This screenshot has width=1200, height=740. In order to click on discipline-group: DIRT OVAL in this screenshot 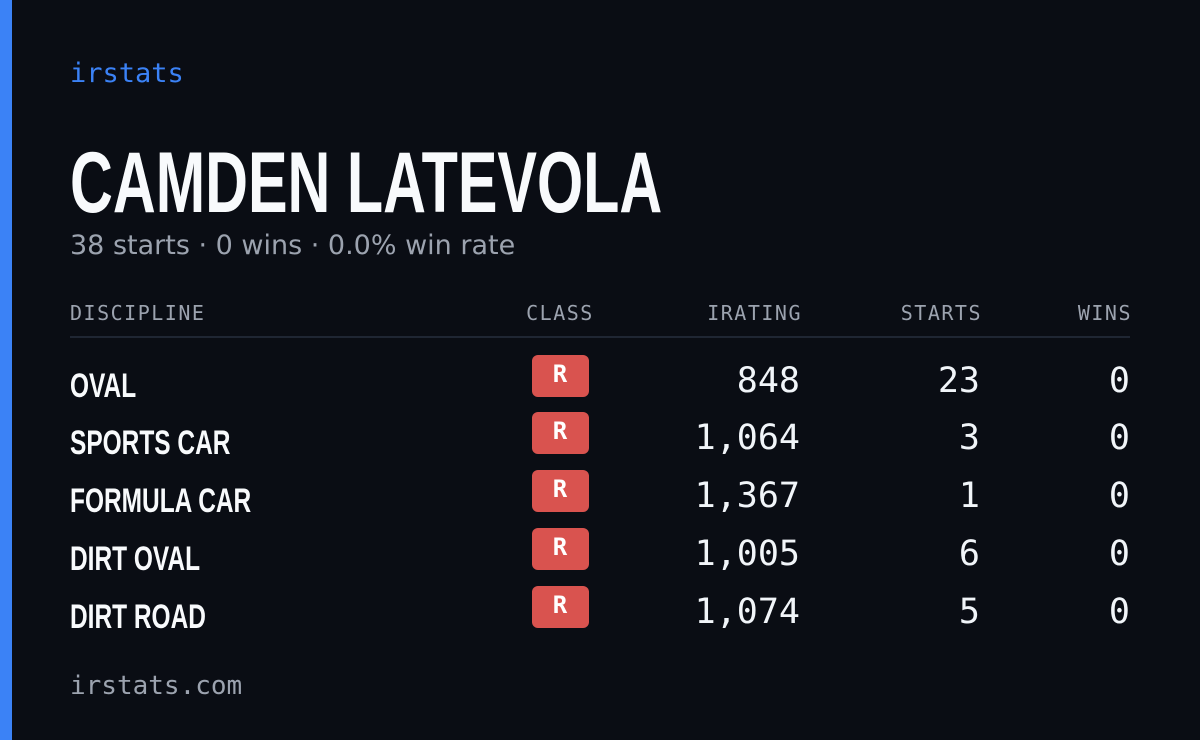, I will do `click(135, 559)`.